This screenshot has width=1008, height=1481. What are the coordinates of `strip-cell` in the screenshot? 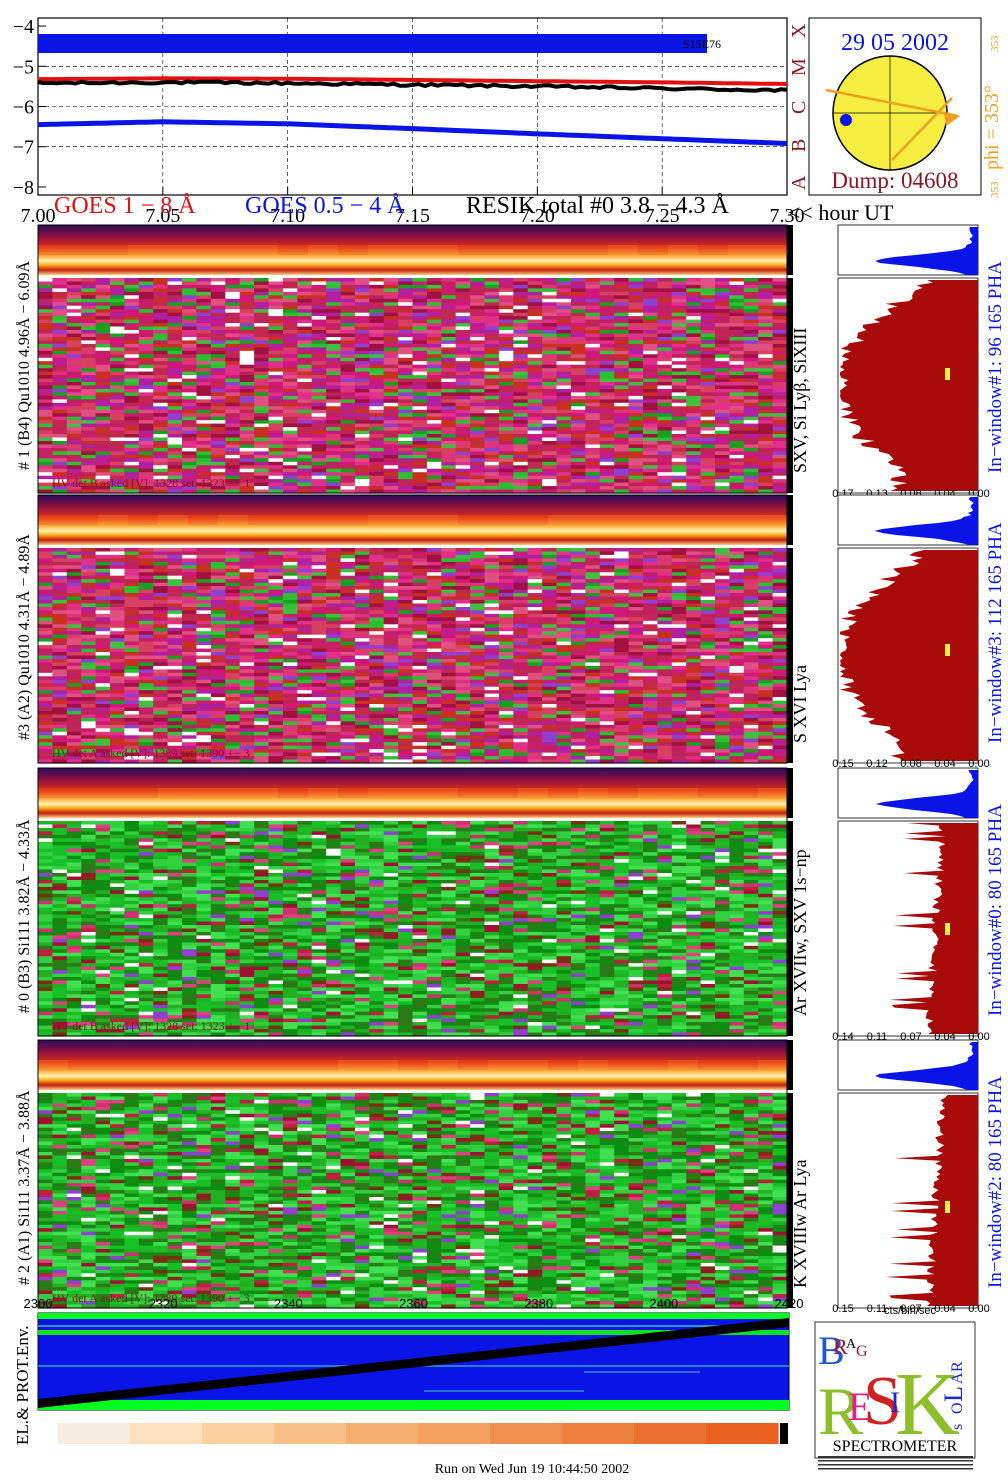 It's located at (533, 250).